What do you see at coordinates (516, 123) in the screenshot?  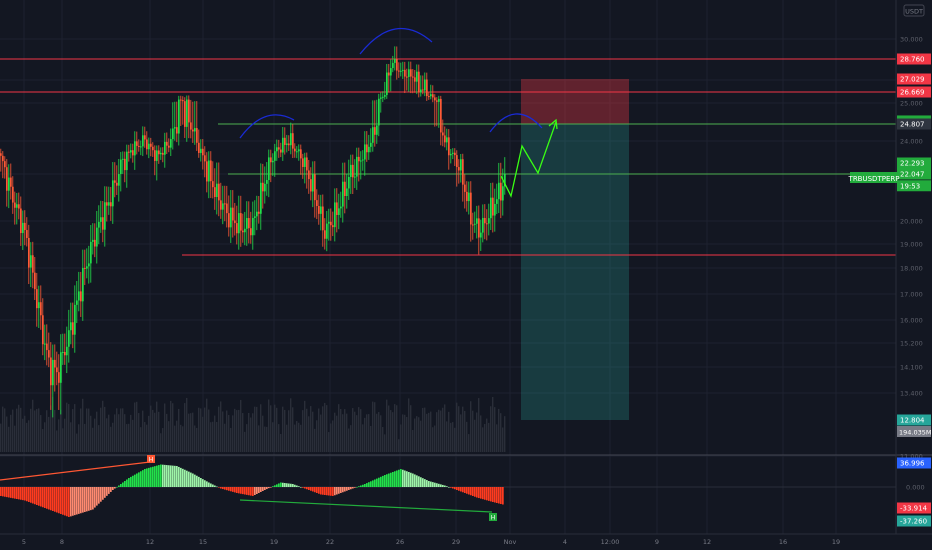 I see `arc-right-shoulder` at bounding box center [516, 123].